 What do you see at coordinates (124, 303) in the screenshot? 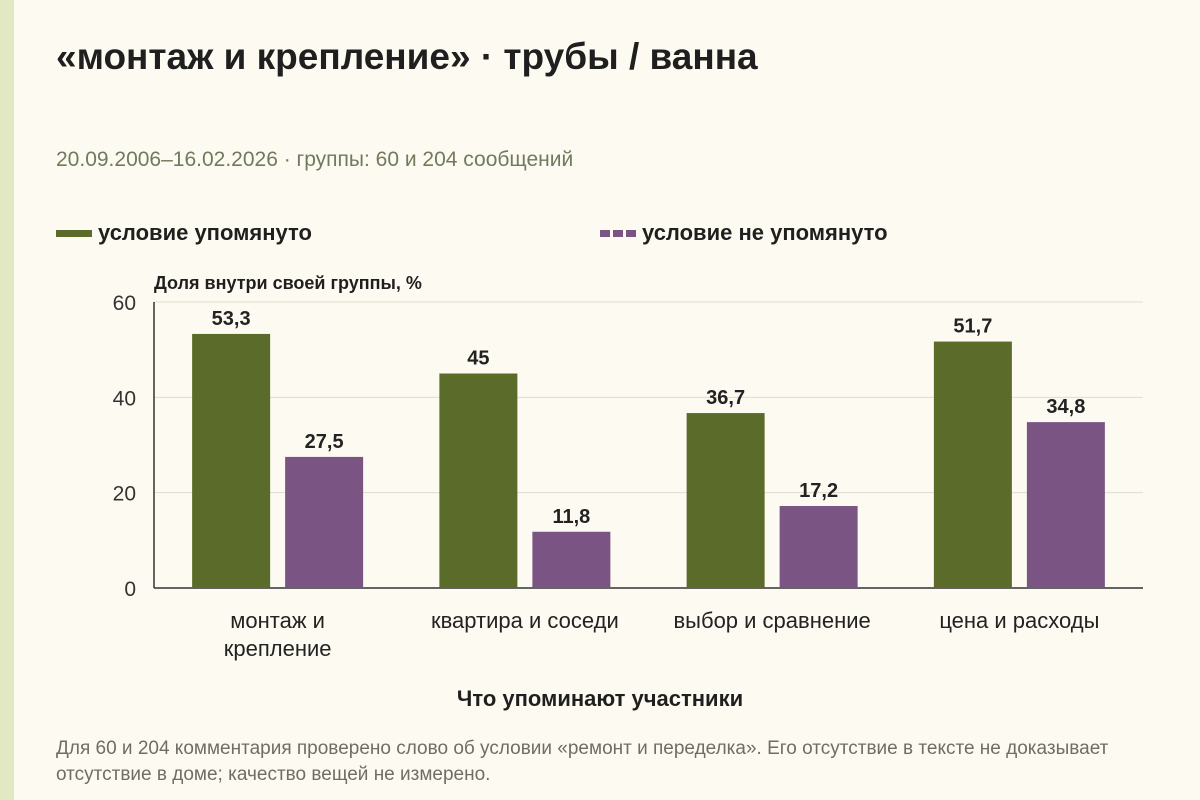
I see `y-tick-label-60: 60` at bounding box center [124, 303].